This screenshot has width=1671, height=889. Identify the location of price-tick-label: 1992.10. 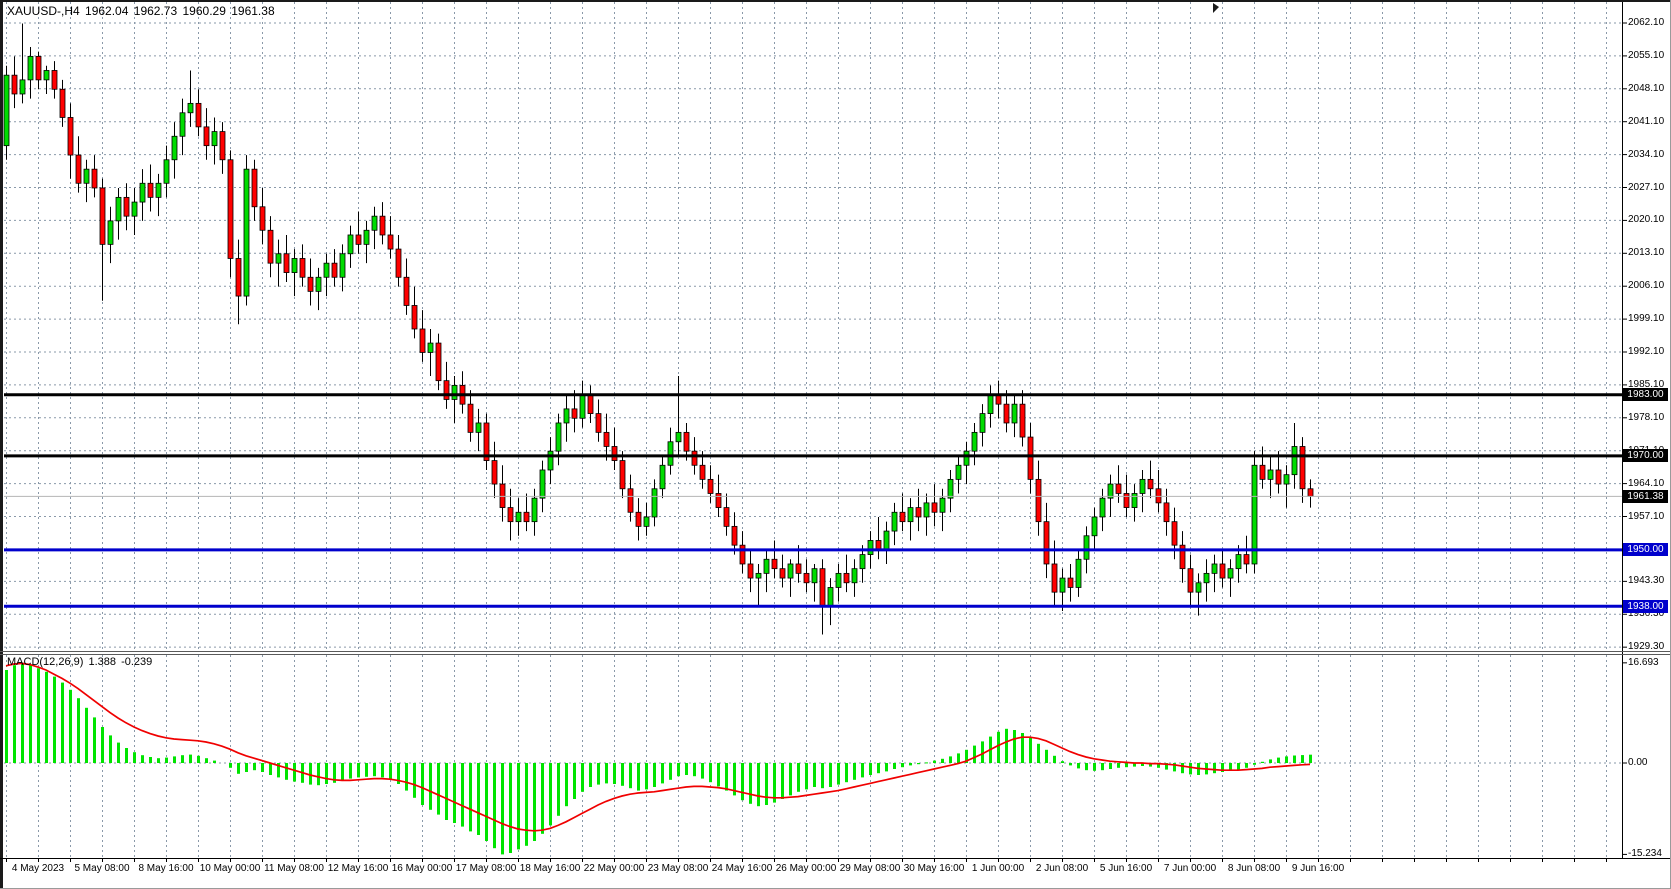
(1646, 351).